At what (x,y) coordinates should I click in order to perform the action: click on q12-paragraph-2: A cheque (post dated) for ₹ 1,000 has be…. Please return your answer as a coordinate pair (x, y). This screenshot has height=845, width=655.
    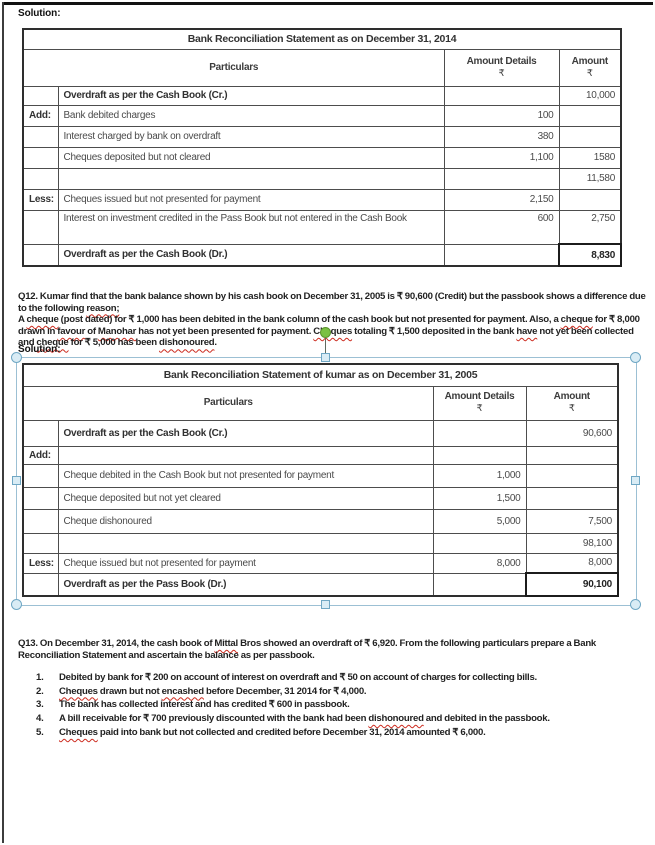
    Looking at the image, I should click on (332, 331).